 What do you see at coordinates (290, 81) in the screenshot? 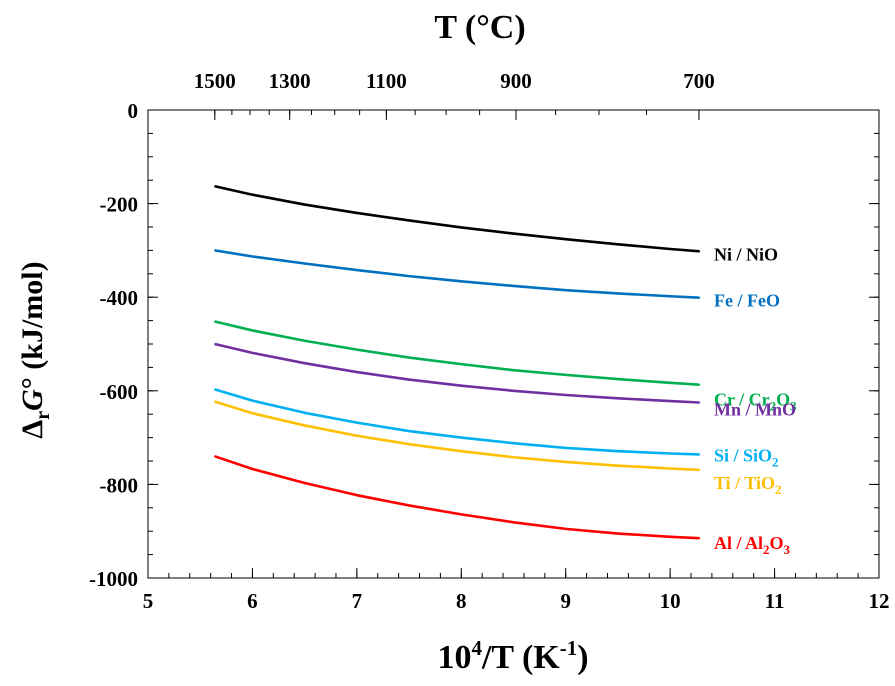
I see `top-tick-label: 1300` at bounding box center [290, 81].